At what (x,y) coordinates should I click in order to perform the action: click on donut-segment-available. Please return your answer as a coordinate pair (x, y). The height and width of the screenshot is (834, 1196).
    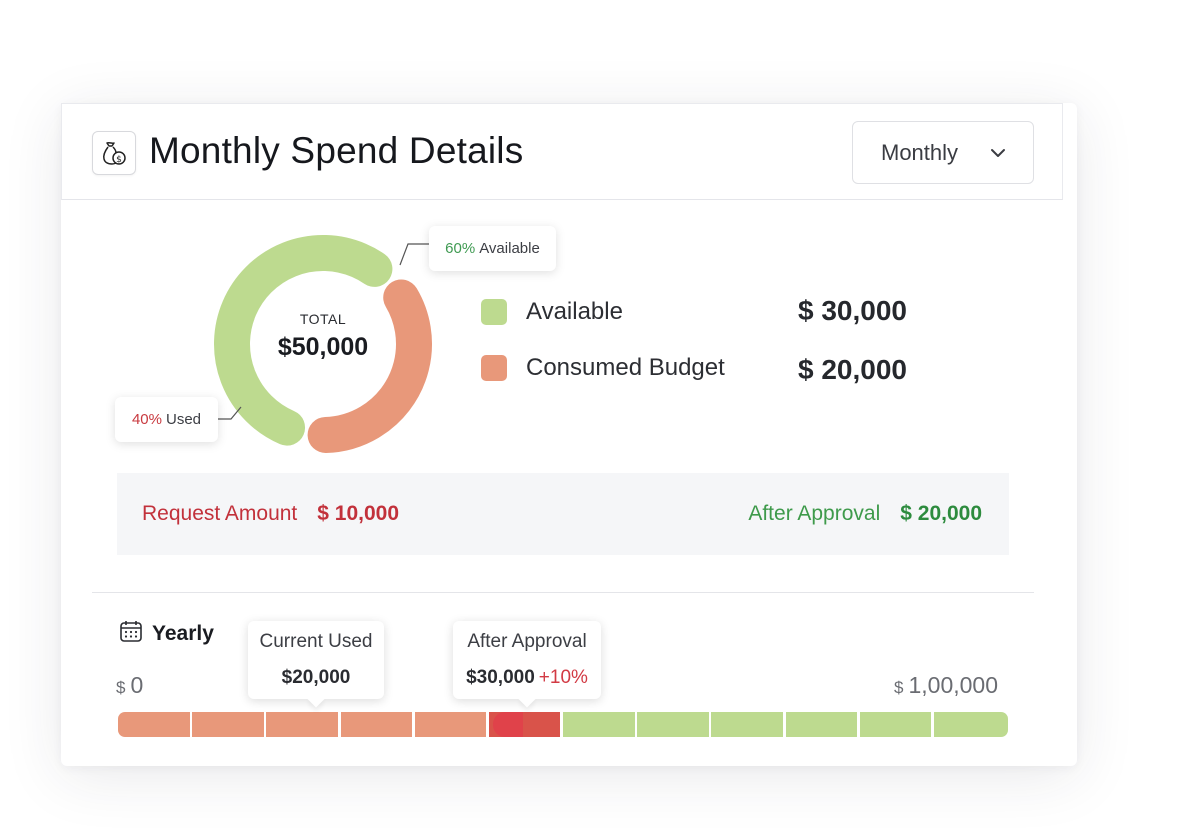
    Looking at the image, I should click on (323, 344).